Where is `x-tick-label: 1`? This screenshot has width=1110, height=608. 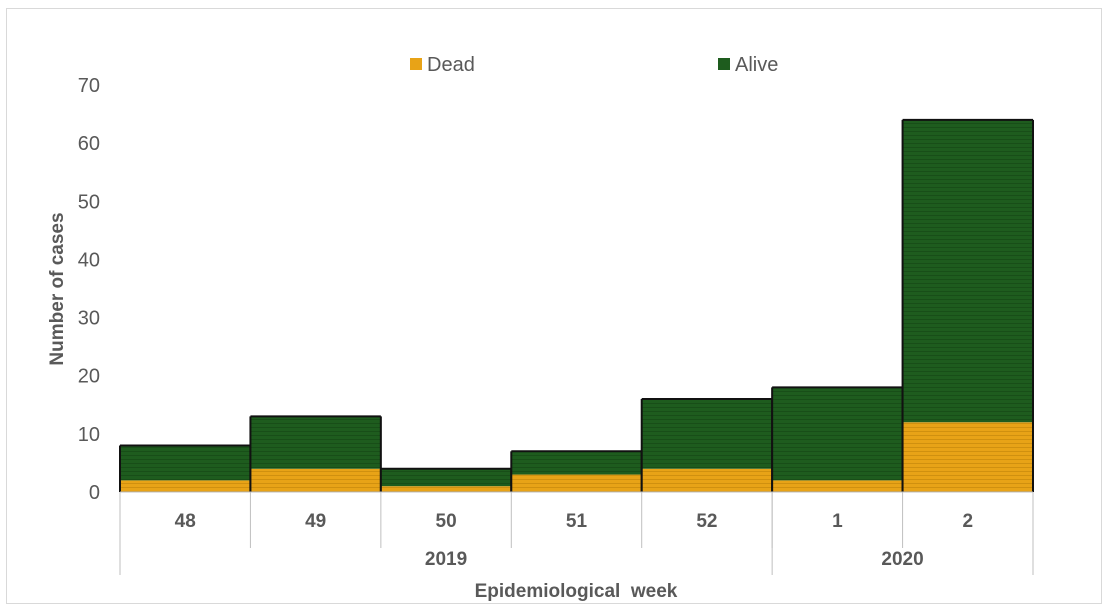
x-tick-label: 1 is located at coordinates (837, 521).